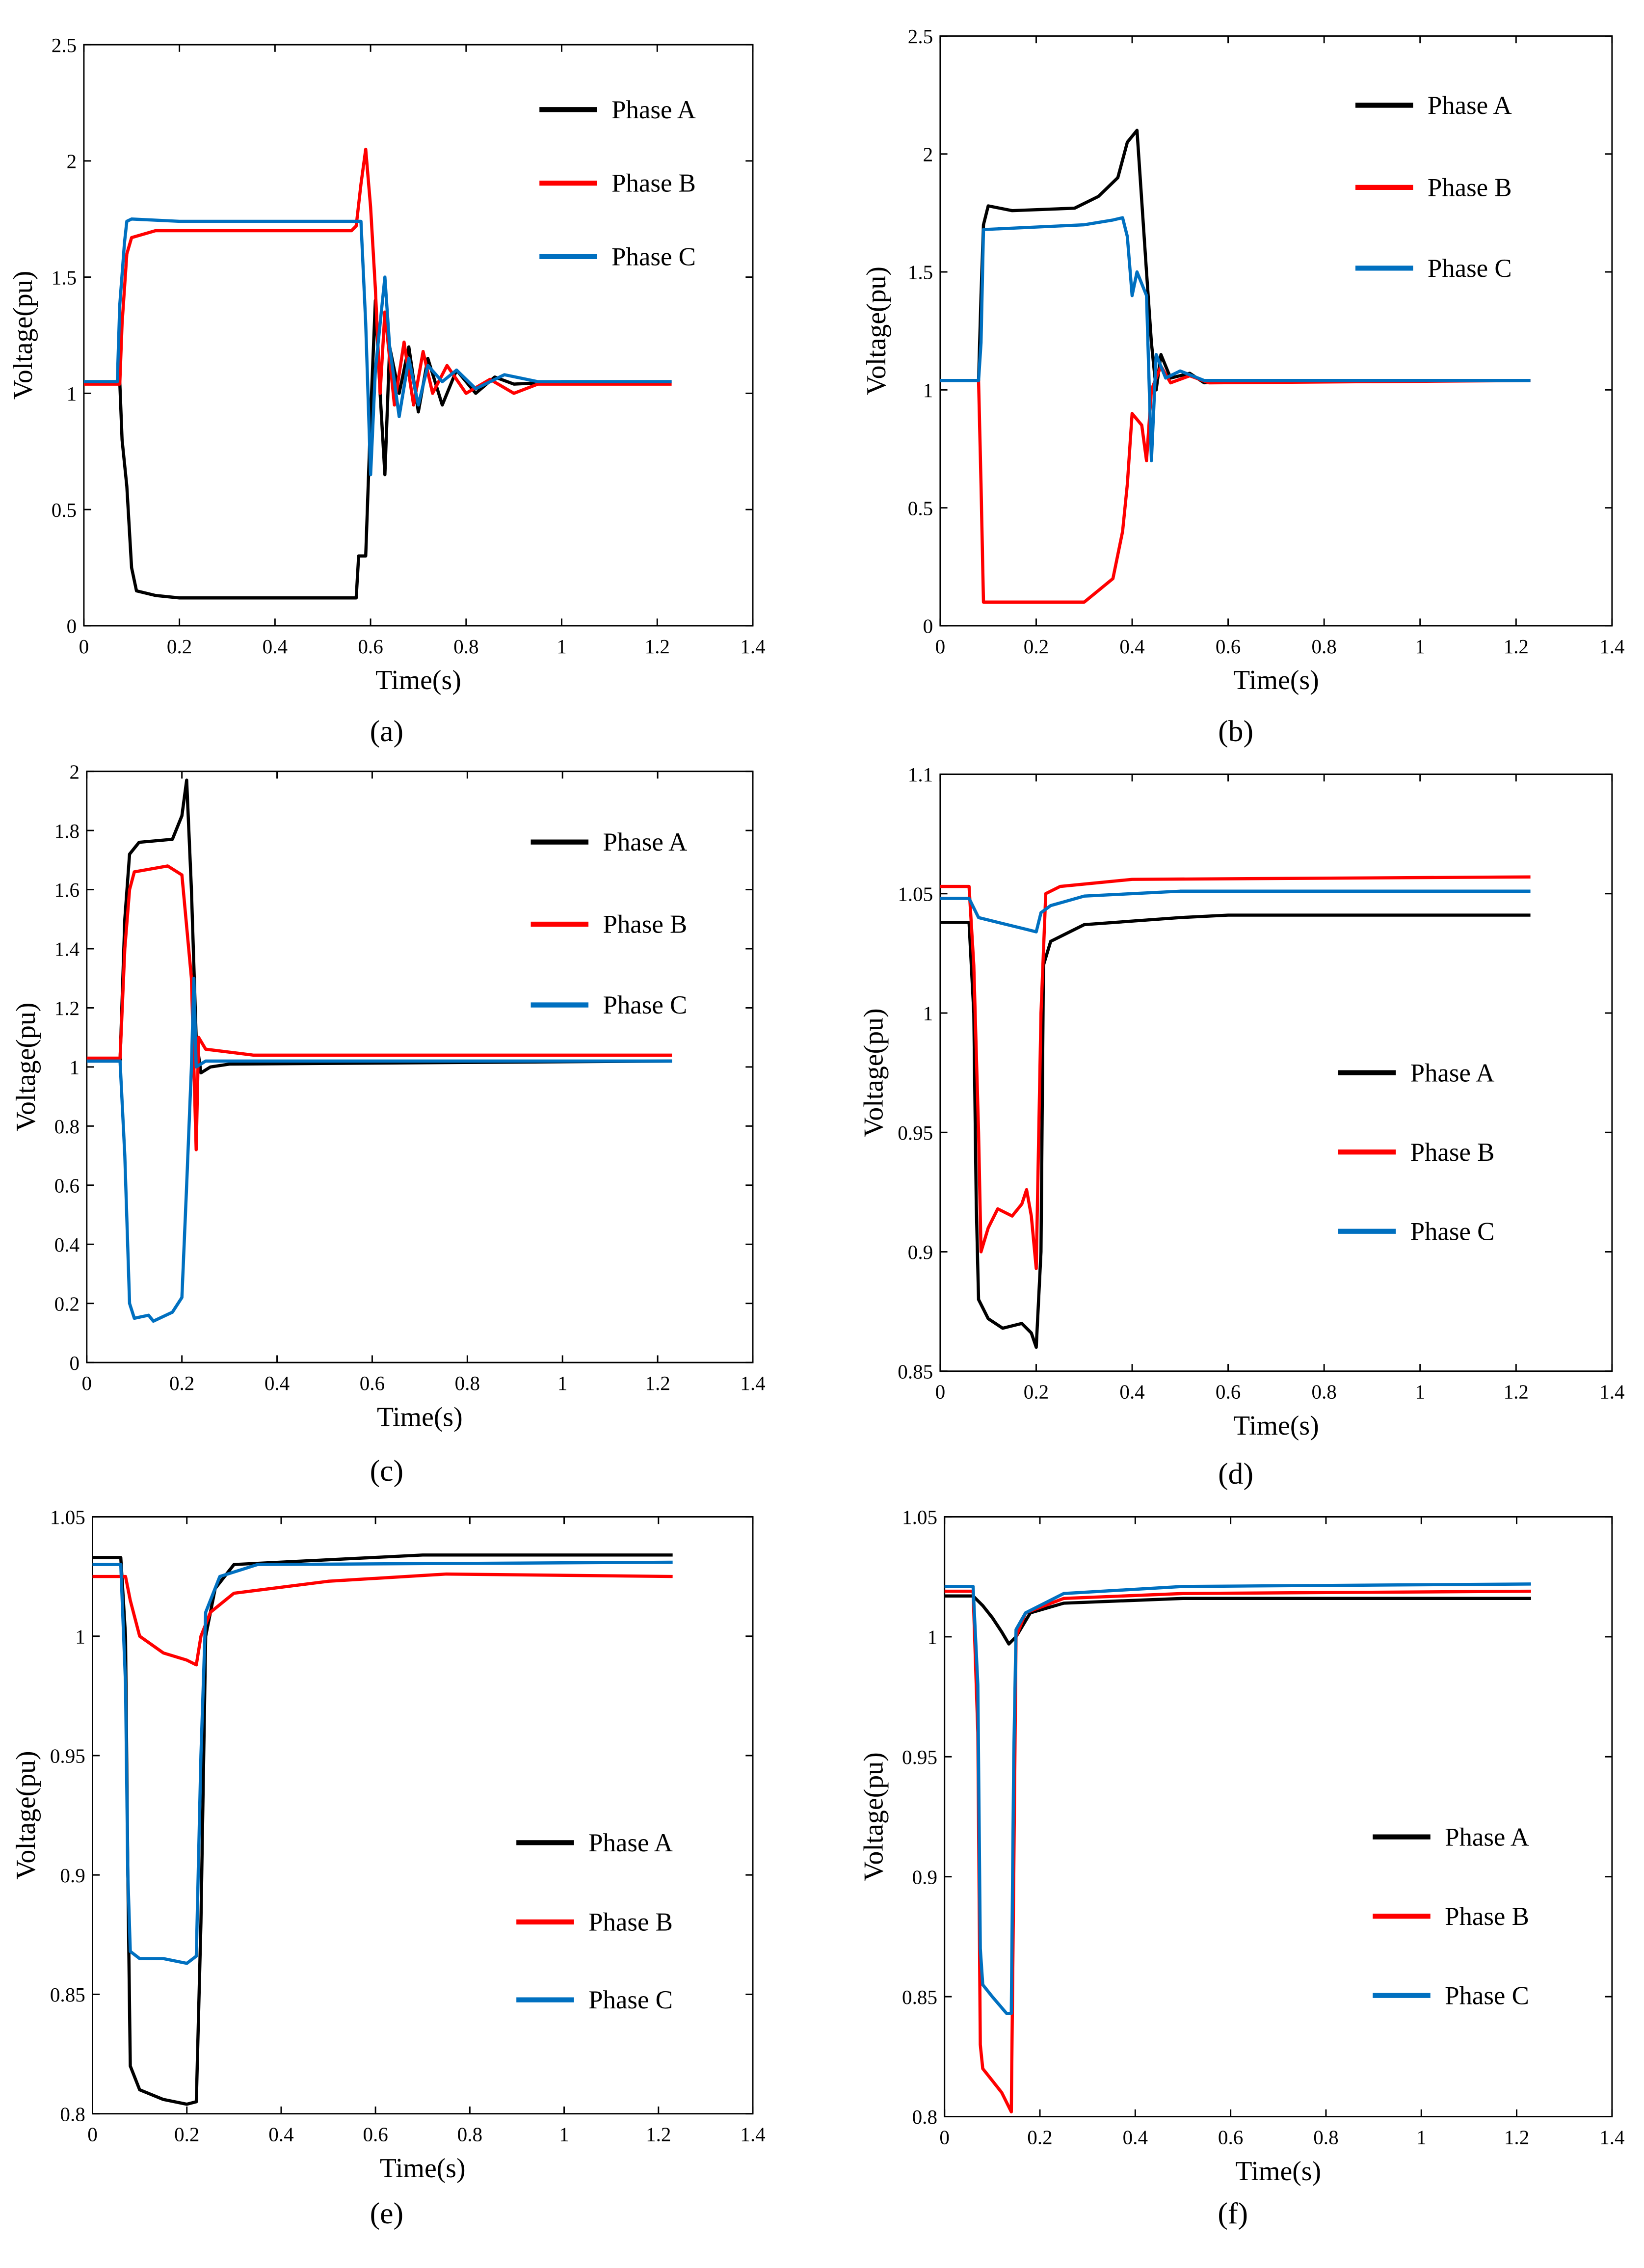 This screenshot has width=1644, height=2268. Describe the element at coordinates (1235, 1474) in the screenshot. I see `panel-caption: (d)` at that location.